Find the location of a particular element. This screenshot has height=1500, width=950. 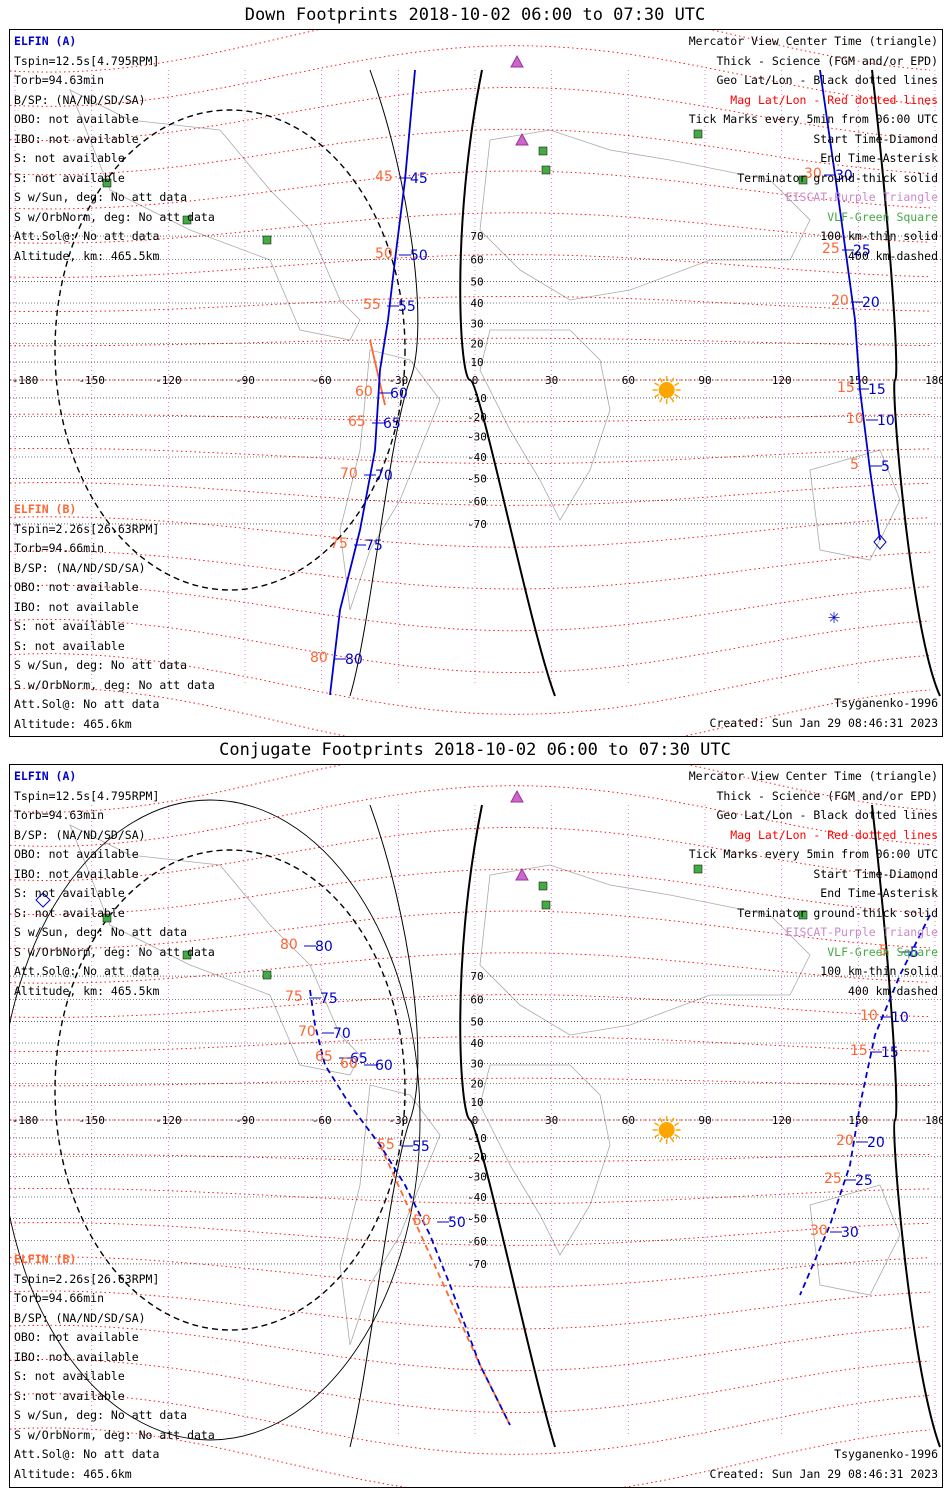

start-diamond-icon is located at coordinates (880, 542).